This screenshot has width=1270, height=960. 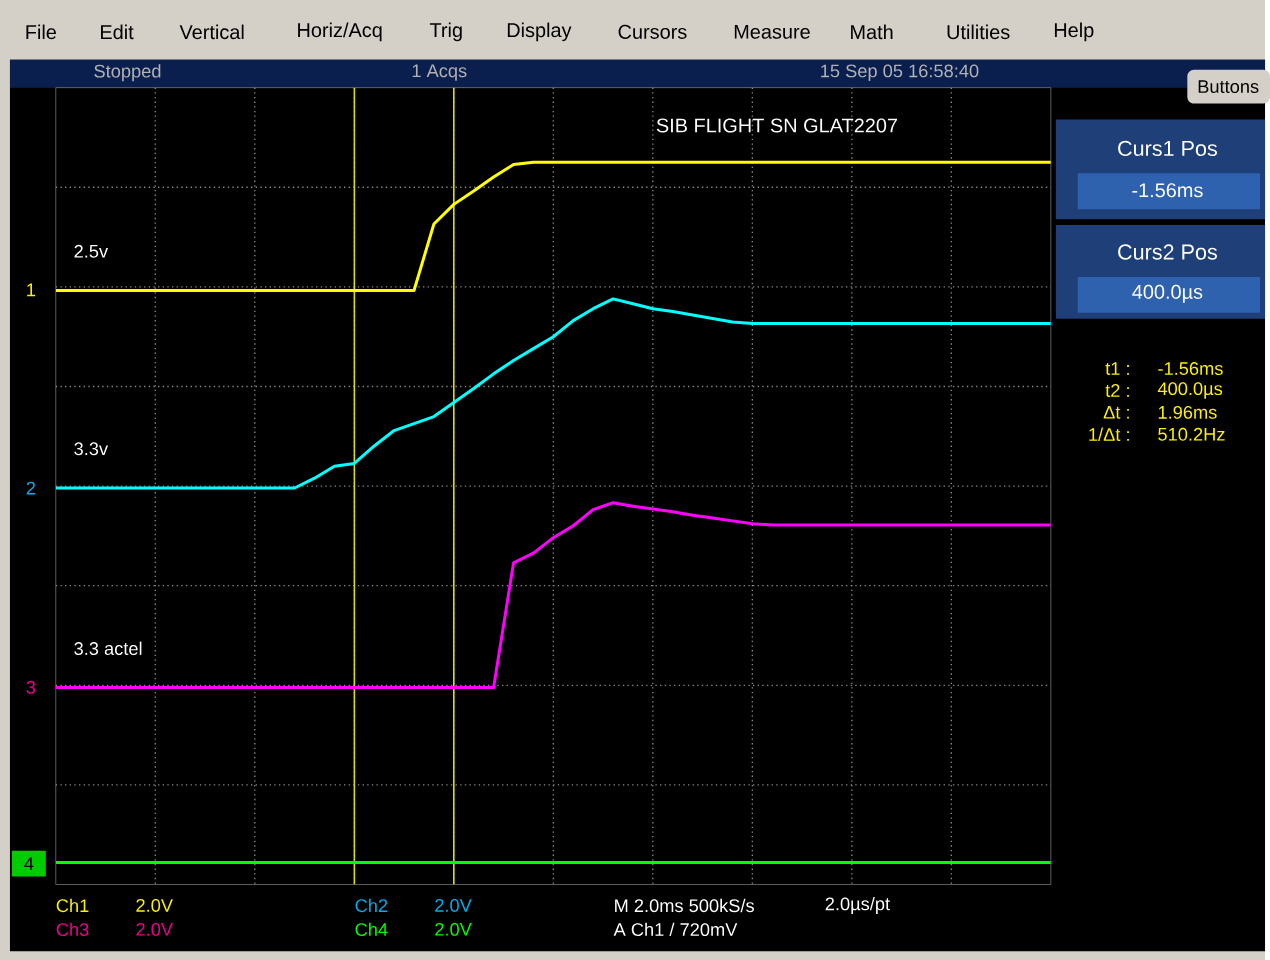 What do you see at coordinates (371, 905) in the screenshot?
I see `text: Ch2` at bounding box center [371, 905].